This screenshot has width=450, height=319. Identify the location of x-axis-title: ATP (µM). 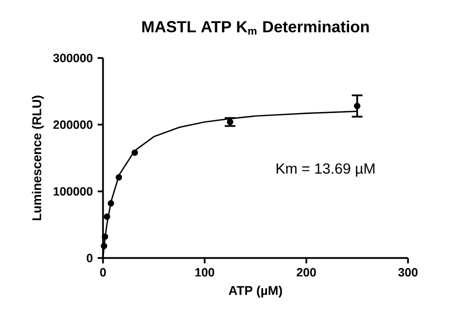
(255, 292).